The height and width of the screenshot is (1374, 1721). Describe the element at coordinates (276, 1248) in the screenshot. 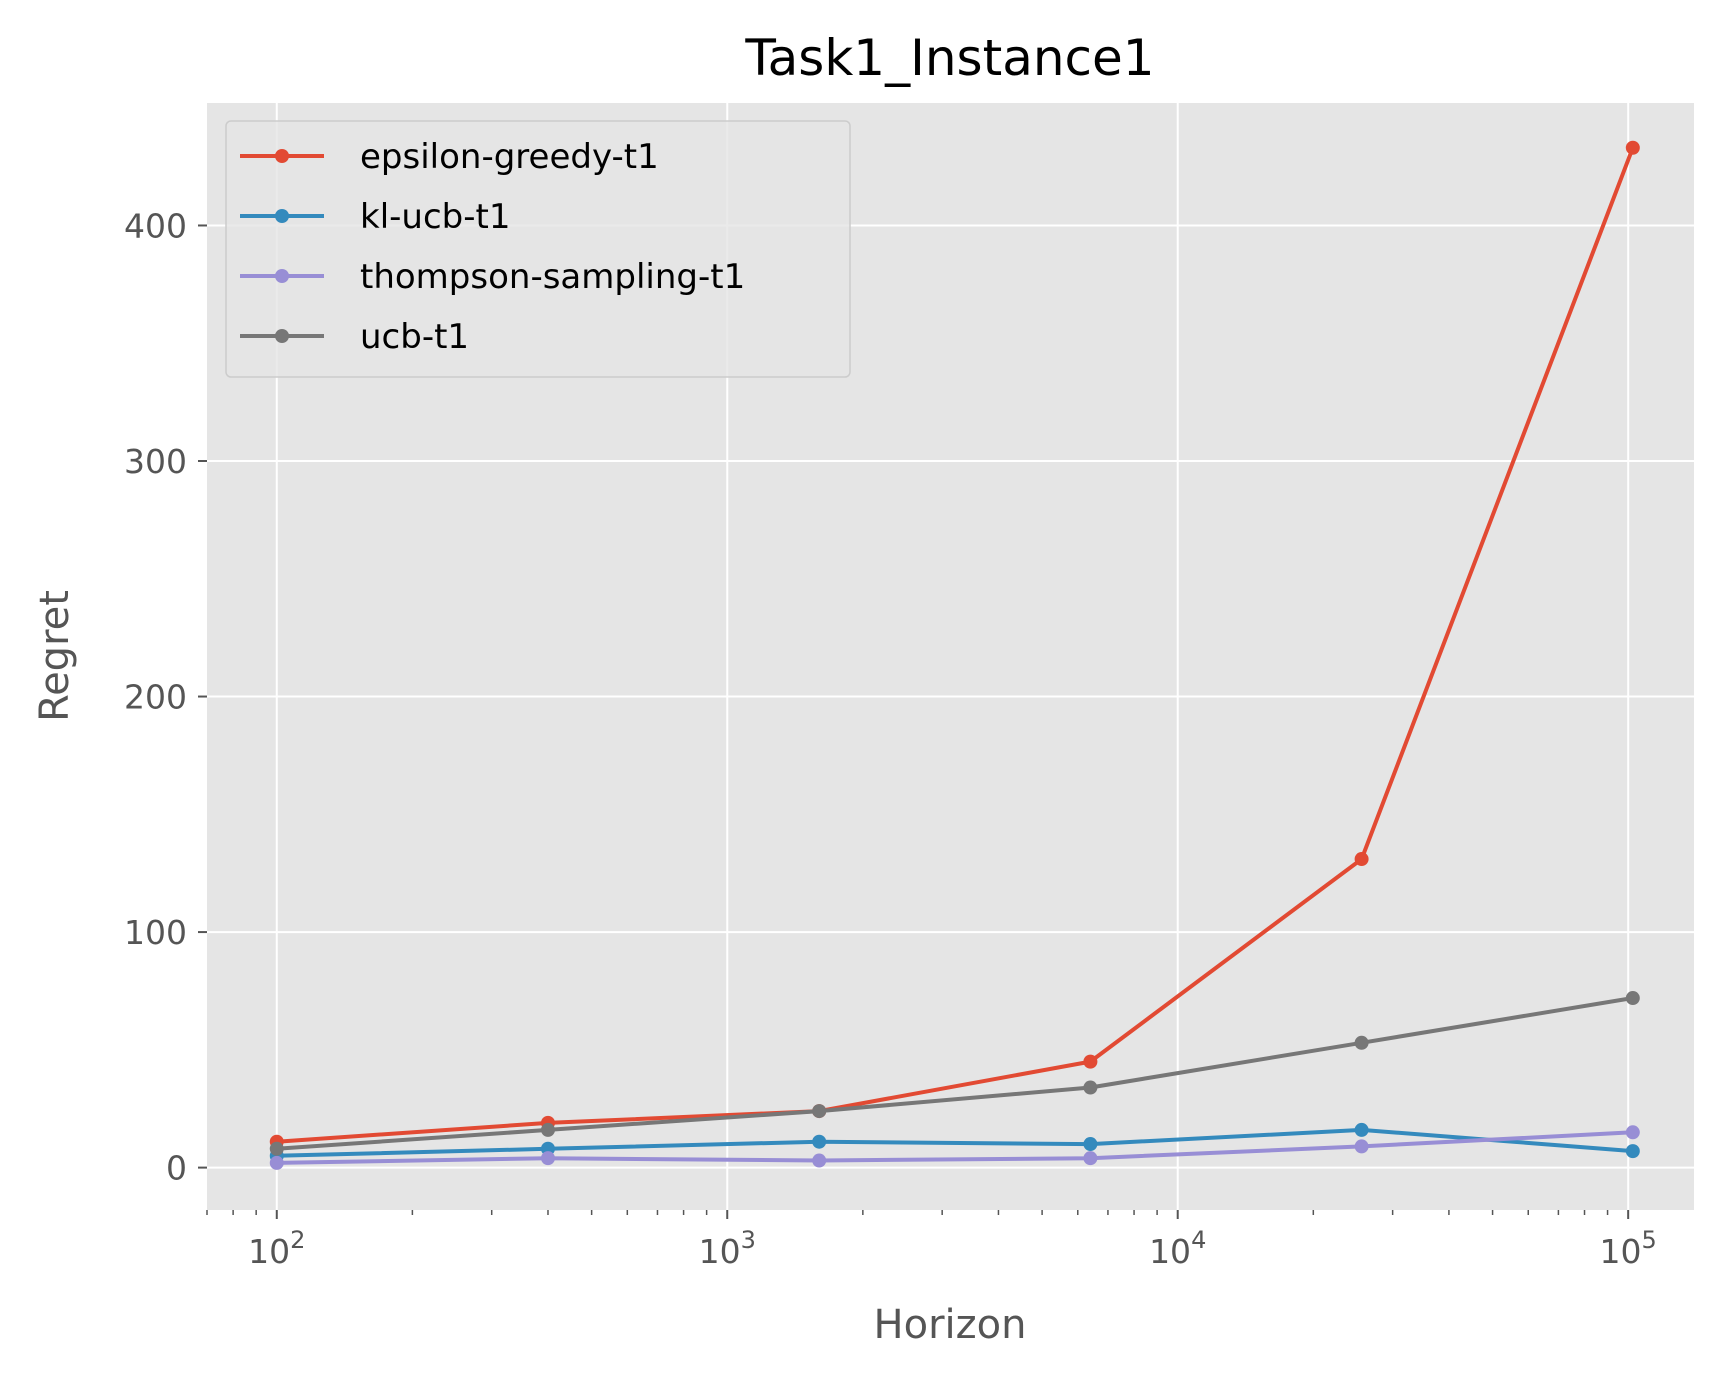

I see `x-tick-label: 10²` at that location.